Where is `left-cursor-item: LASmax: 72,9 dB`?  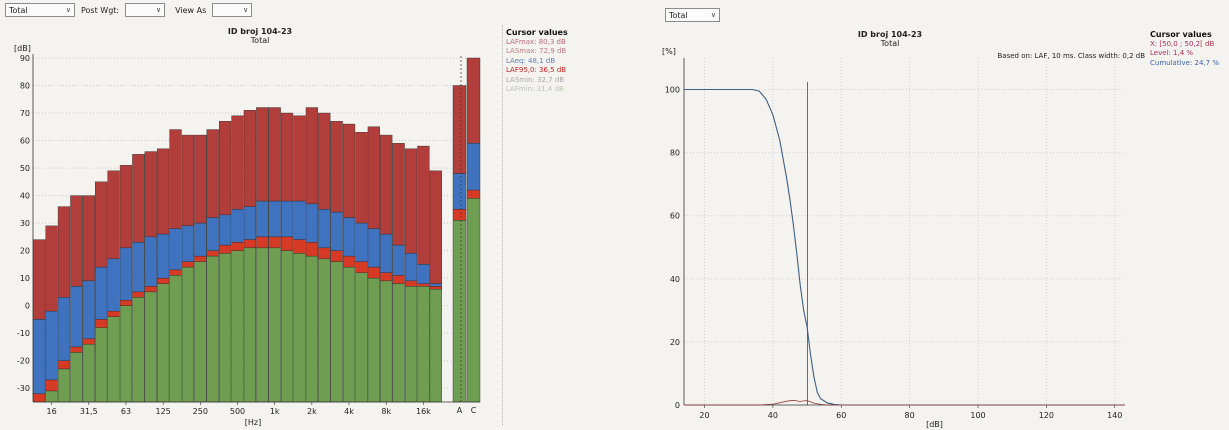
left-cursor-item: LASmax: 72,9 dB is located at coordinates (536, 51).